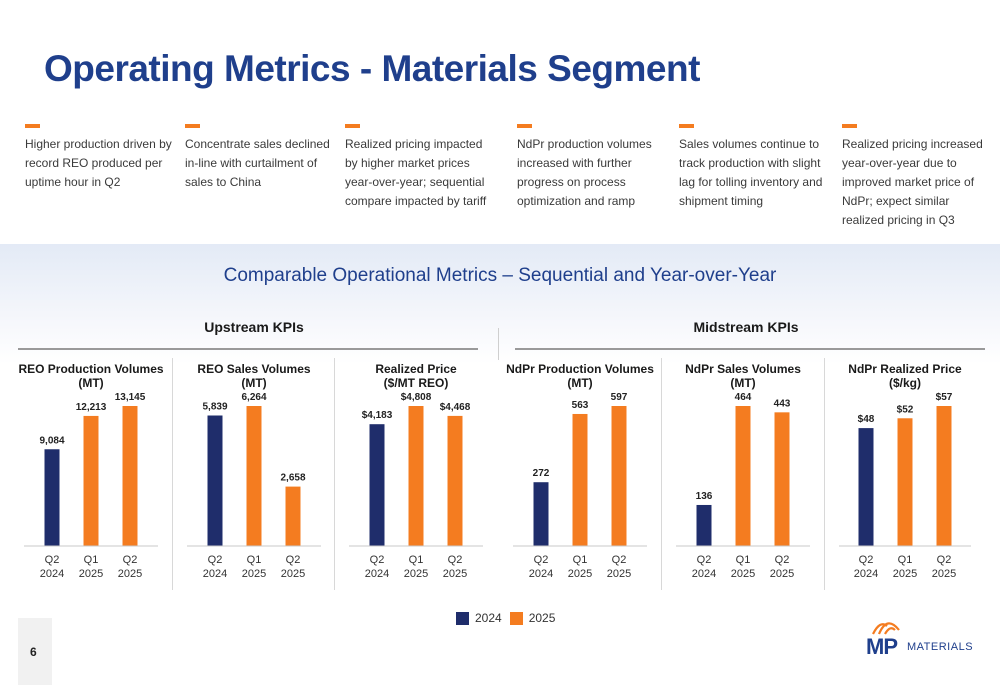  What do you see at coordinates (905, 409) in the screenshot?
I see `data-label: $52` at bounding box center [905, 409].